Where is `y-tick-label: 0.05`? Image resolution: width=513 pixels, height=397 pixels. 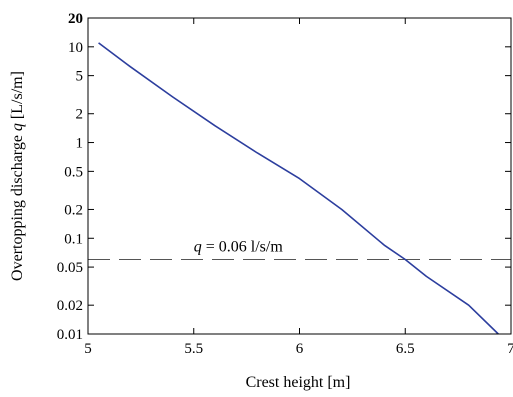
y-tick-label: 0.05 is located at coordinates (70, 268).